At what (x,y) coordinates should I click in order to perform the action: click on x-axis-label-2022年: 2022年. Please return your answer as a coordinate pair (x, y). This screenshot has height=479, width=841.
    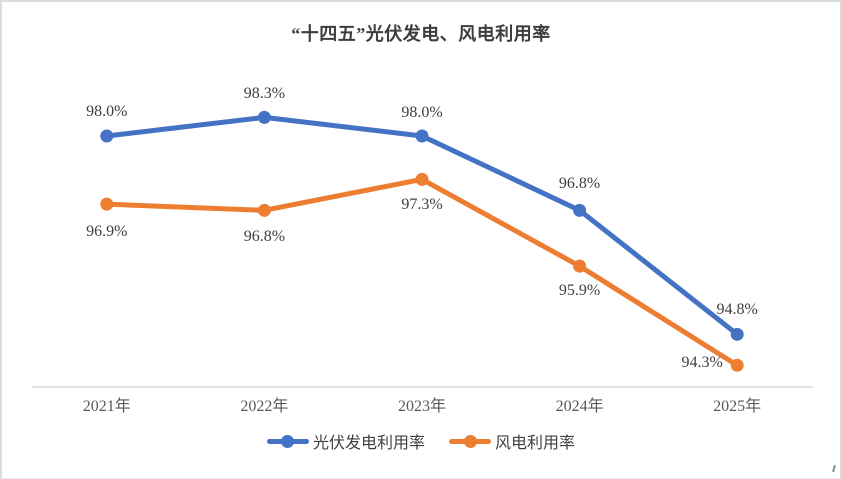
    Looking at the image, I should click on (264, 406).